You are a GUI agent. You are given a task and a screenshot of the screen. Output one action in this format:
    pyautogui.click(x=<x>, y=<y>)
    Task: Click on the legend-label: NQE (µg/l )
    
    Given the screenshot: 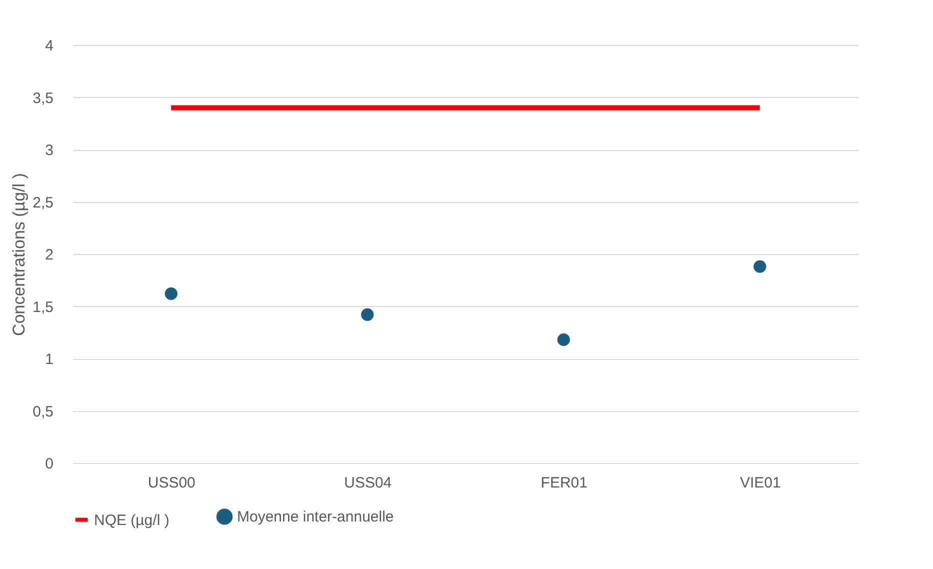 What is the action you would take?
    pyautogui.click(x=132, y=520)
    